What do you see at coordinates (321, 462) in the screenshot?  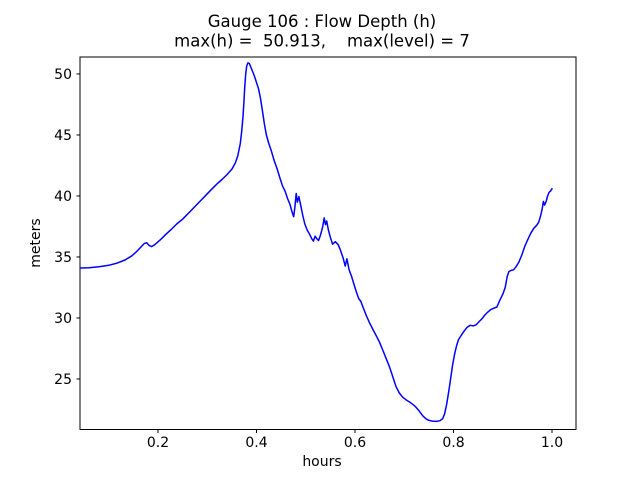 I see `x-axis-label: hours` at bounding box center [321, 462].